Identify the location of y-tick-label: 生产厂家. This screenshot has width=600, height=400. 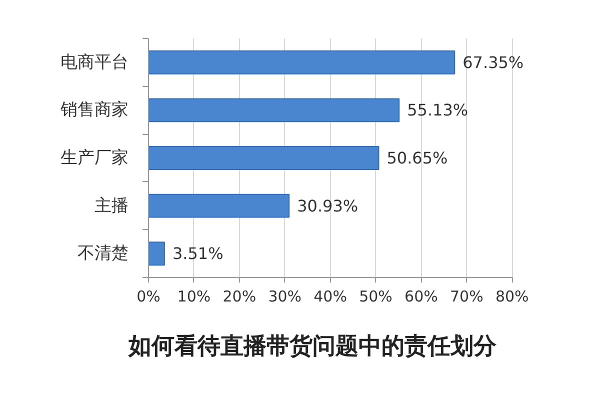
(94, 158).